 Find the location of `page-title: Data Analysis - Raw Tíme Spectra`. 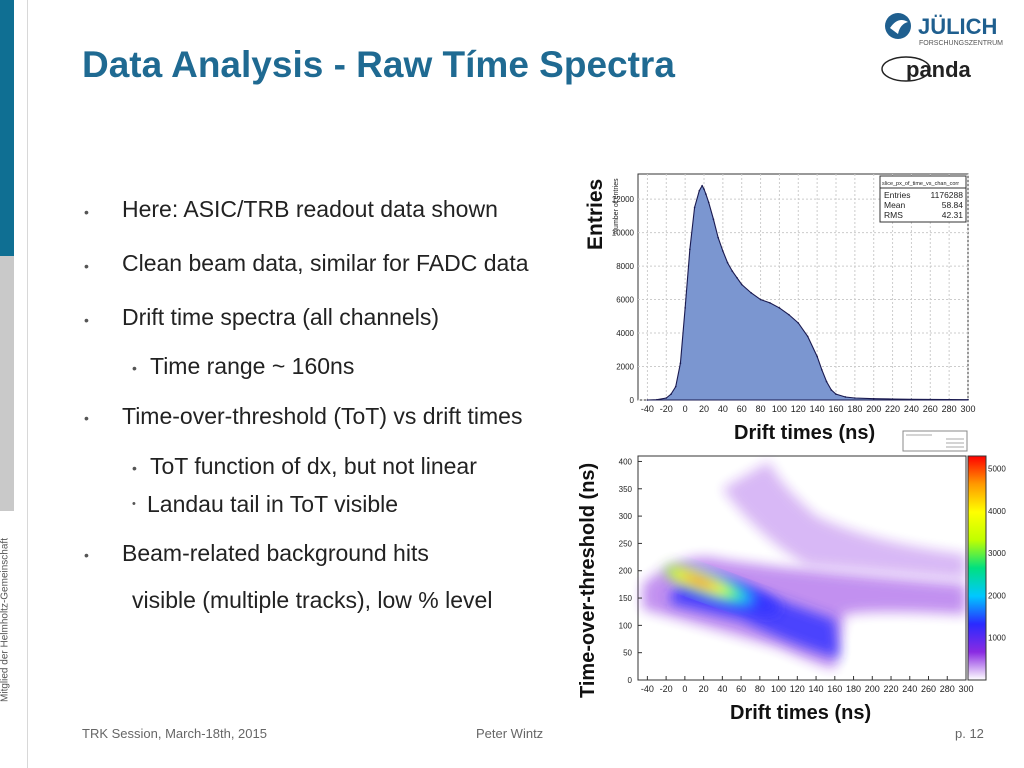

page-title: Data Analysis - Raw Tíme Spectra is located at coordinates (378, 64).